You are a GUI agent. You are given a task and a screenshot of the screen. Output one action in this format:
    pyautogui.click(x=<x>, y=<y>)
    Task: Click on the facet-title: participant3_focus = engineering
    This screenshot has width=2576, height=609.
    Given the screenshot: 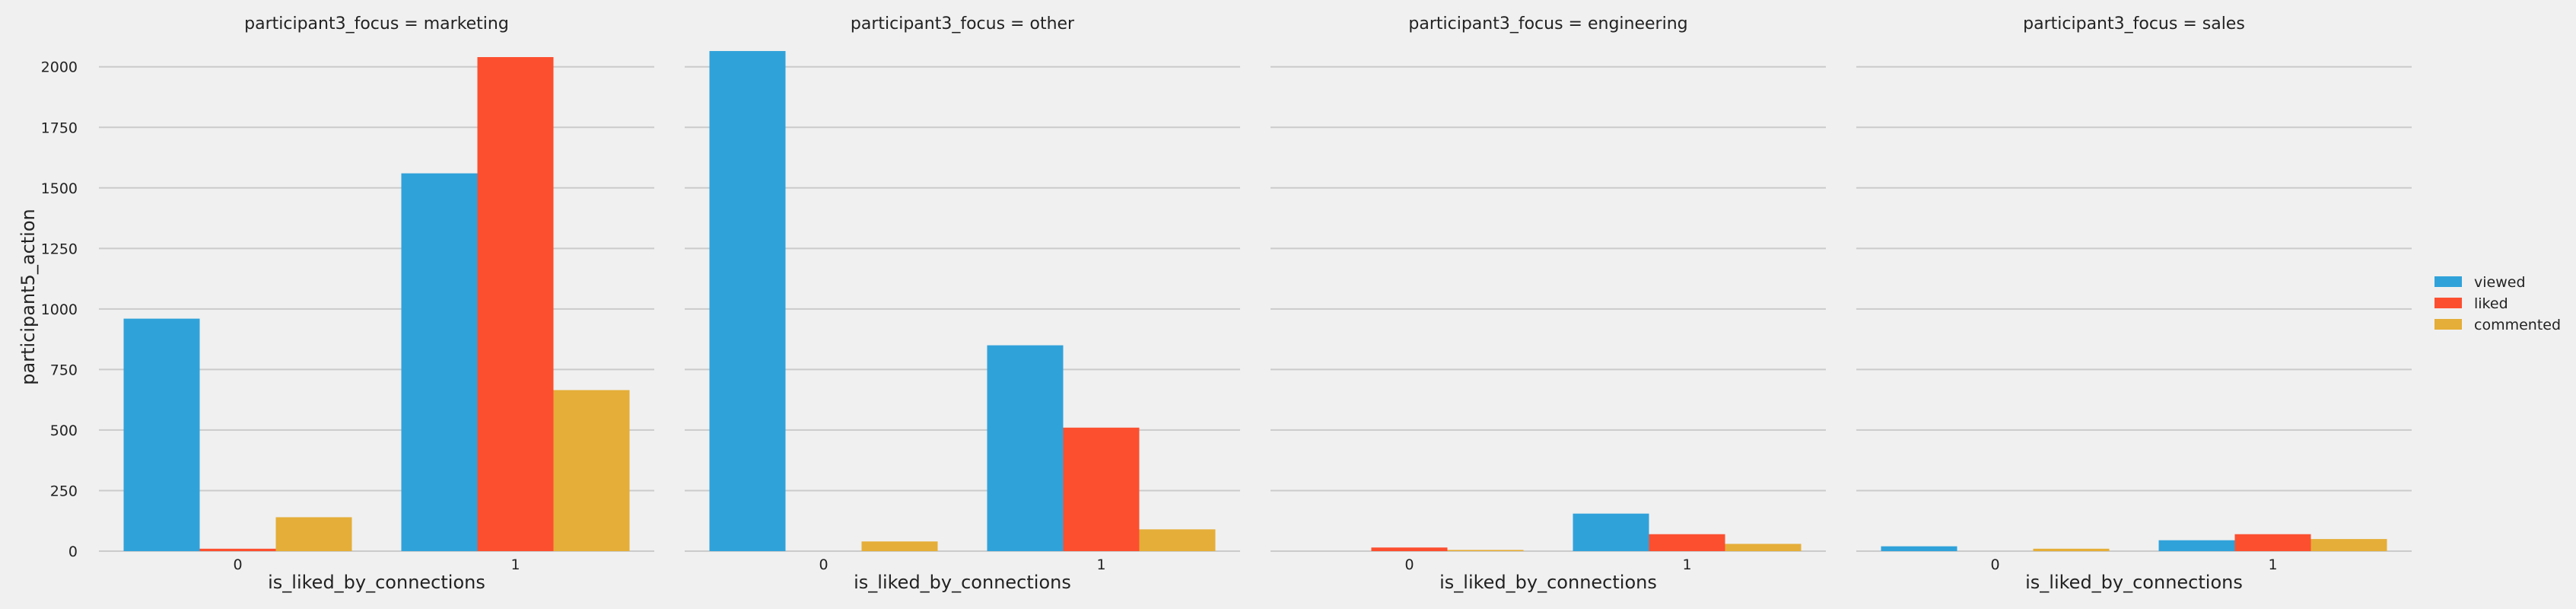 What is the action you would take?
    pyautogui.click(x=1547, y=23)
    